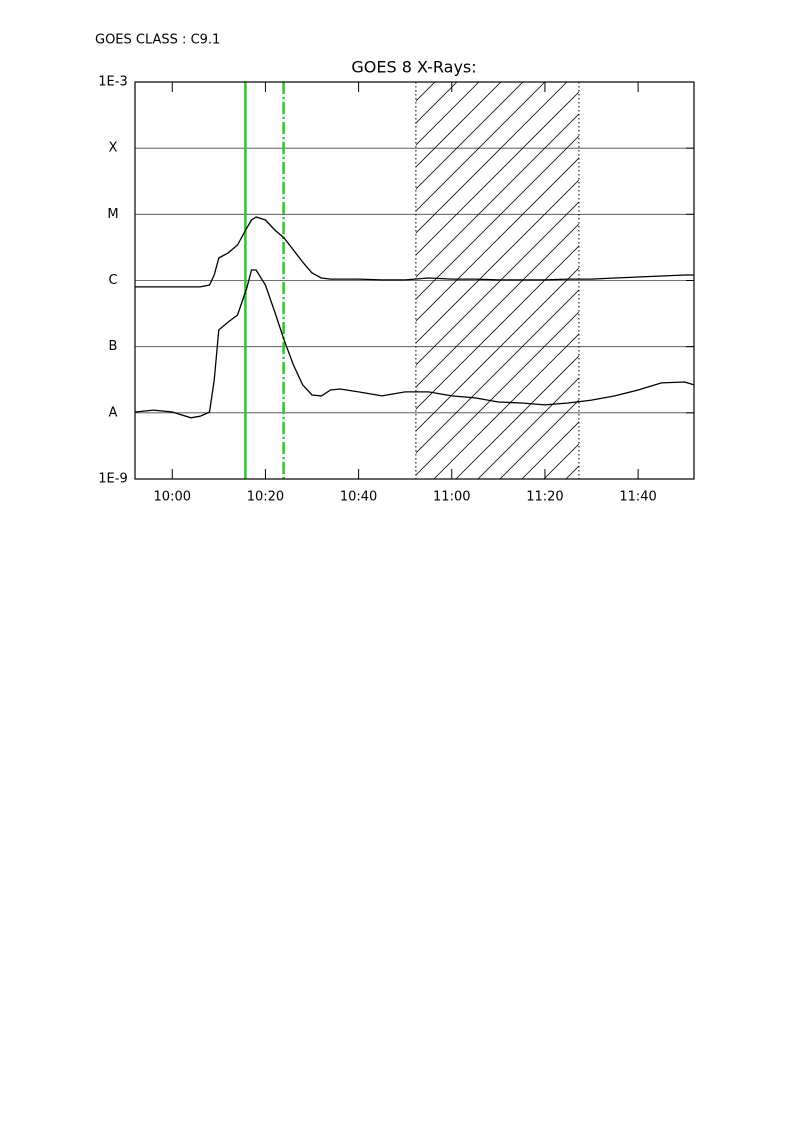 Image resolution: width=790 pixels, height=1122 pixels. I want to click on y-tick-label: A, so click(113, 412).